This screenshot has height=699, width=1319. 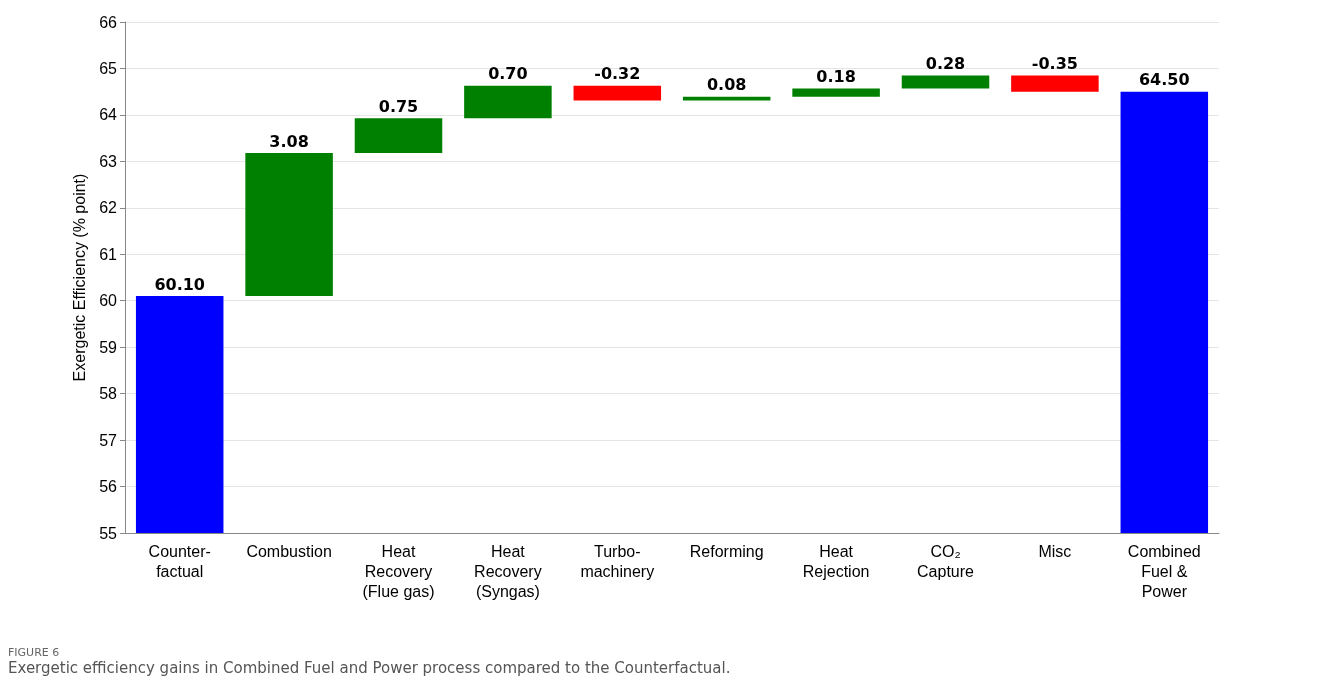 I want to click on x-tick-label: Combustion, so click(x=289, y=551).